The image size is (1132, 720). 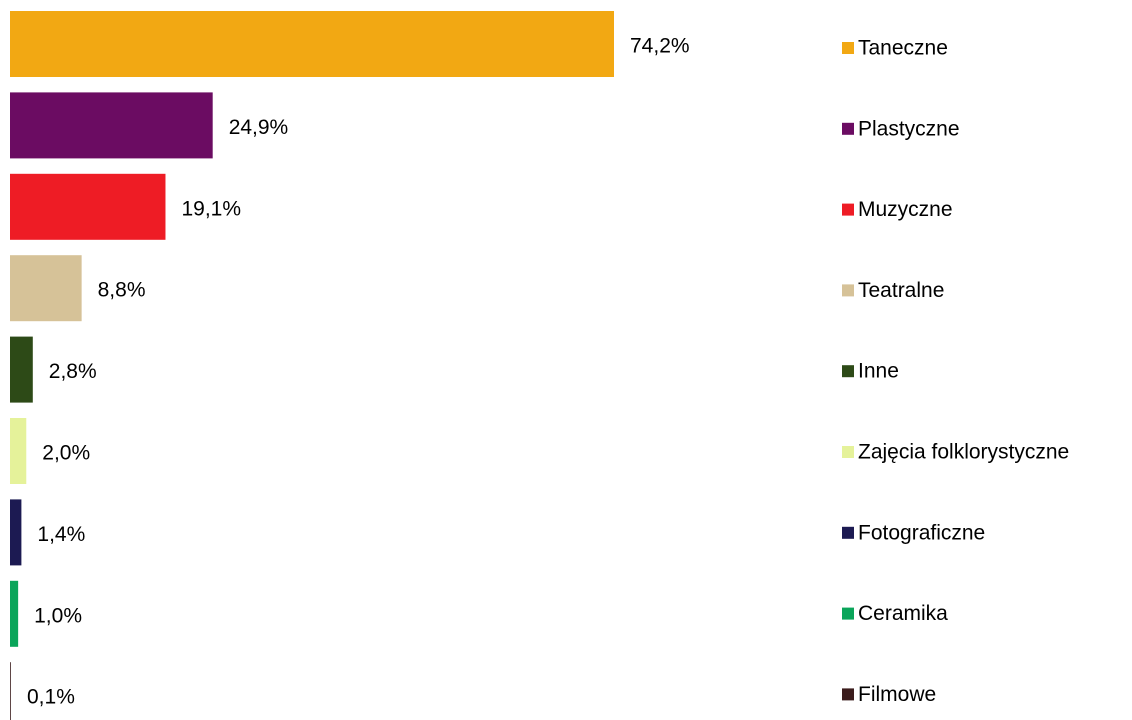 What do you see at coordinates (878, 371) in the screenshot?
I see `legend-label: Inne` at bounding box center [878, 371].